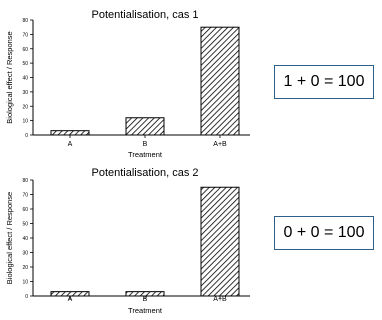  Describe the element at coordinates (144, 173) in the screenshot. I see `chart-title: Potentialisation, cas 2` at that location.